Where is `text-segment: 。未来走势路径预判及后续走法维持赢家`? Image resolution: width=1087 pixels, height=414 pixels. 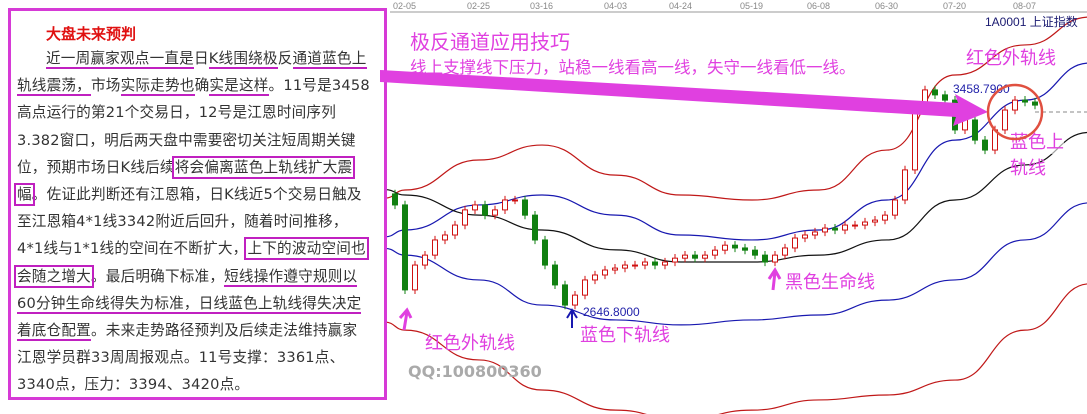 text-segment: 。未来走势路径预判及后续走法维持赢家 is located at coordinates (224, 330).